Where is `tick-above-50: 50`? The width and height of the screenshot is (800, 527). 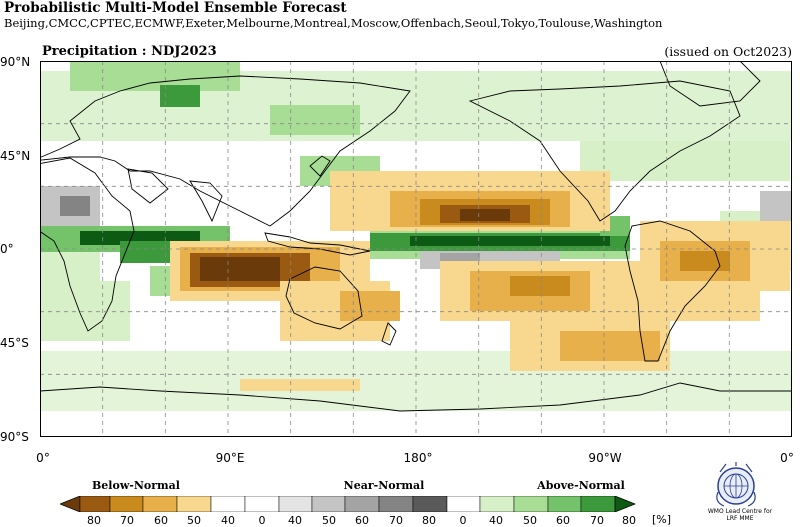
tick-above-50: 50 is located at coordinates (530, 520).